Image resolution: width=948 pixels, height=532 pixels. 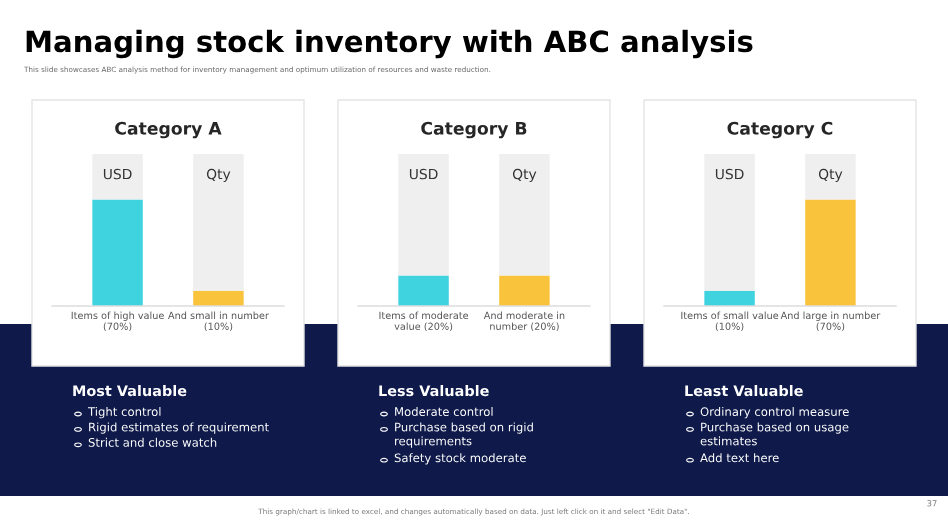 I want to click on chart-title: Category A, so click(x=168, y=130).